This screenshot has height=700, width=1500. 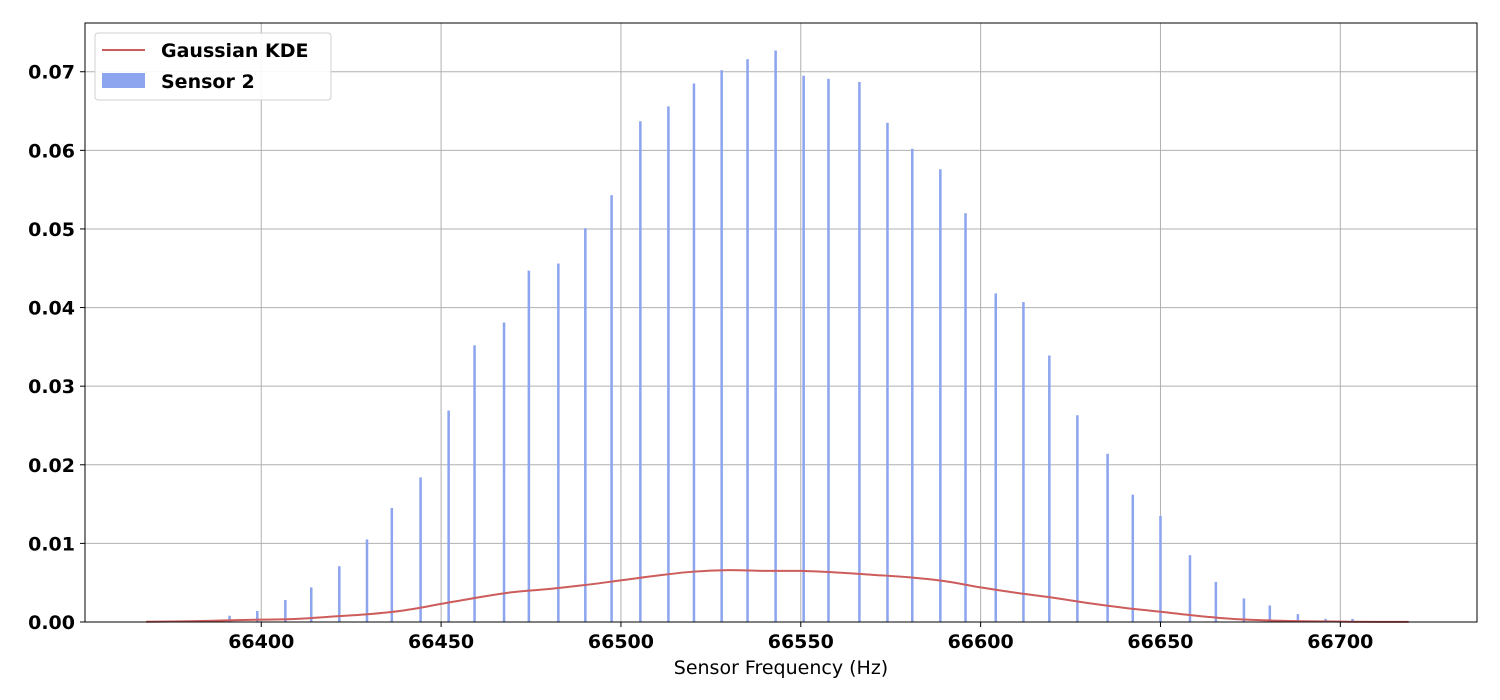 I want to click on x-tick-label: 66550, so click(x=801, y=642).